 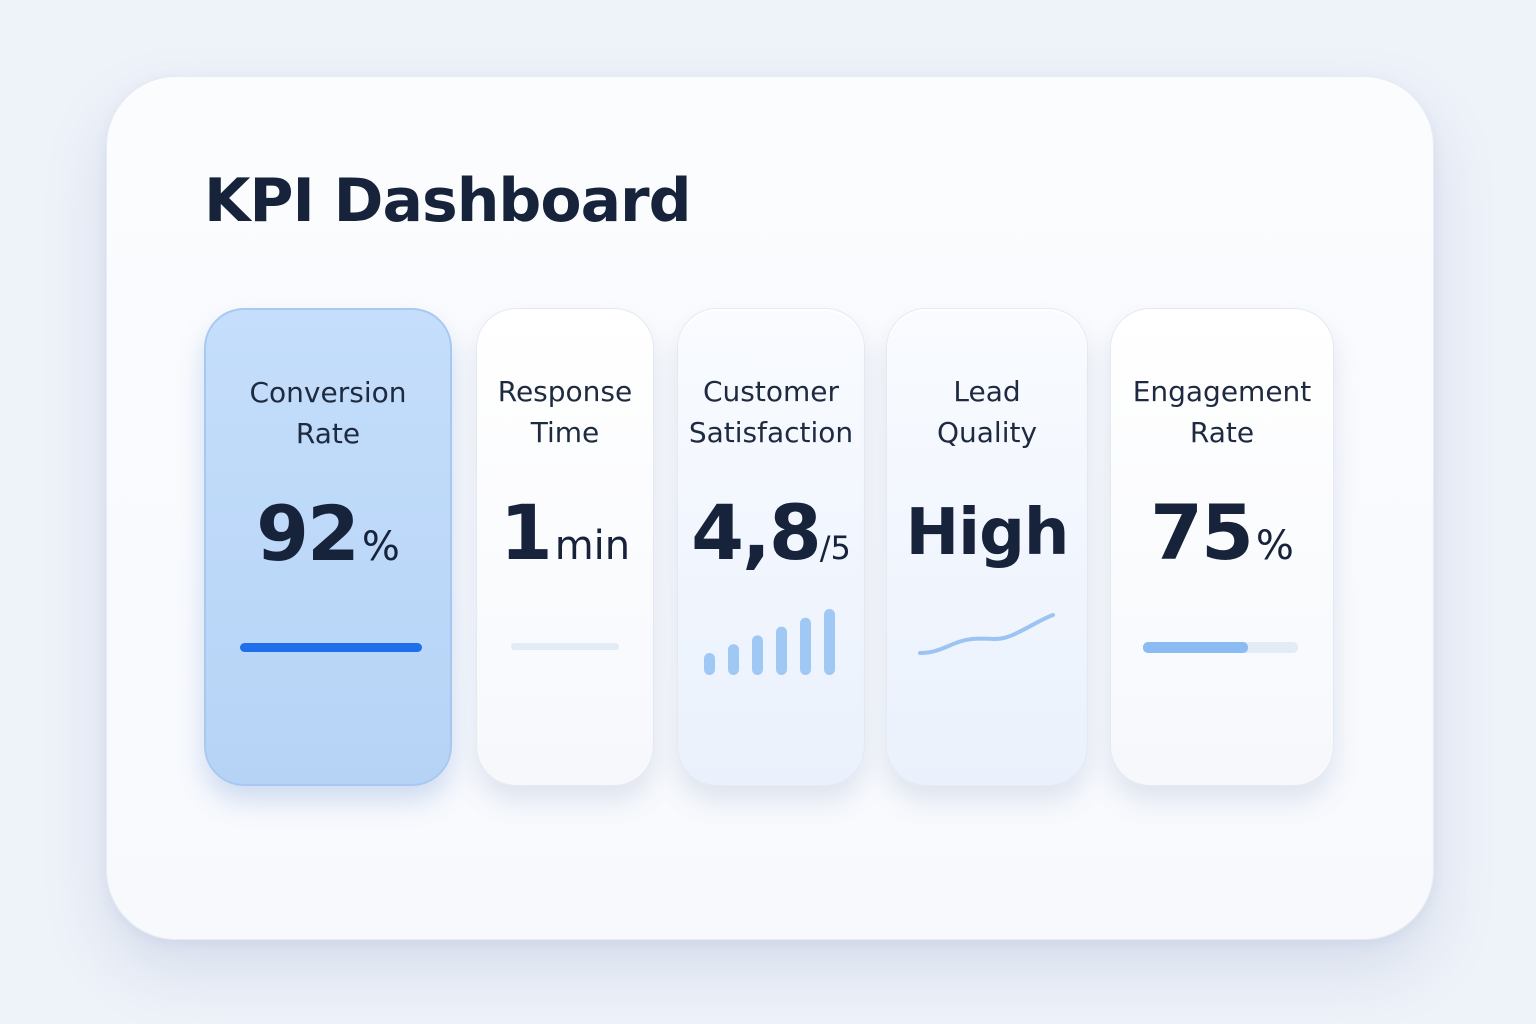 I want to click on kpi-value-number: High, so click(x=987, y=533).